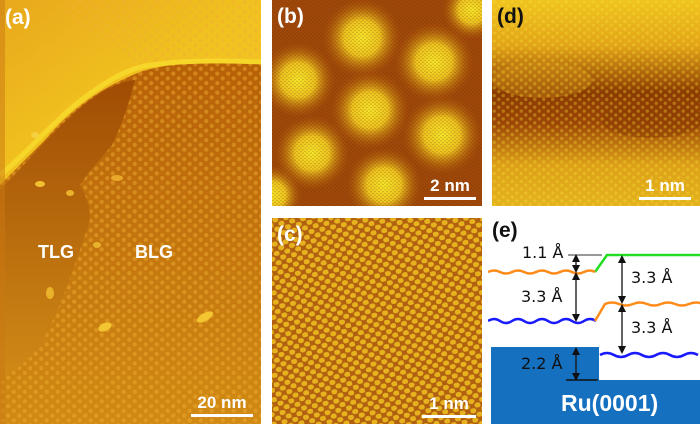 This screenshot has height=424, width=700. What do you see at coordinates (646, 263) in the screenshot?
I see `green-layer-line` at bounding box center [646, 263].